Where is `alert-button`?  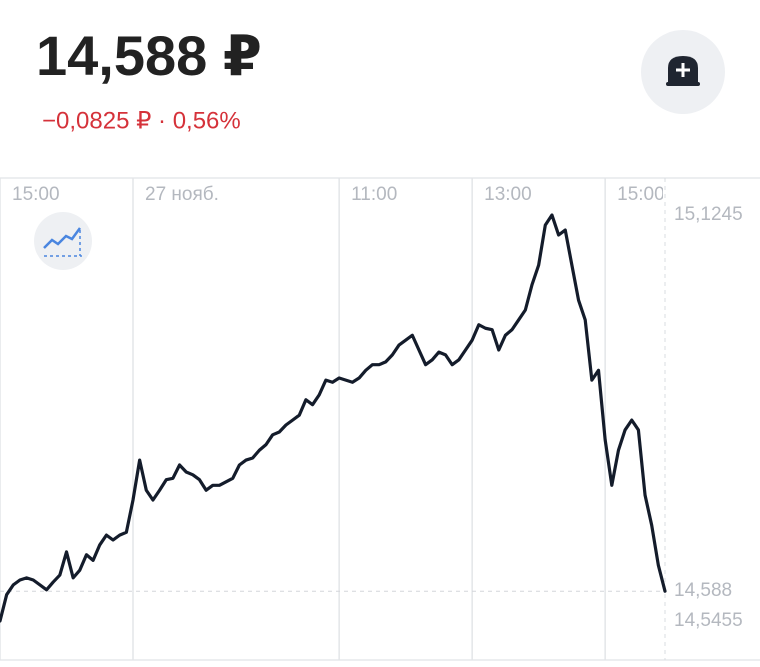
alert-button is located at coordinates (683, 72).